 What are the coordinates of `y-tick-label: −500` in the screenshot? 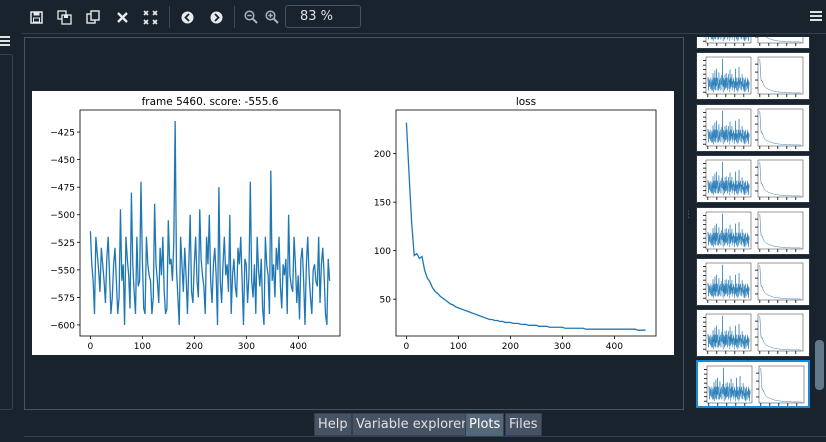 It's located at (62, 216).